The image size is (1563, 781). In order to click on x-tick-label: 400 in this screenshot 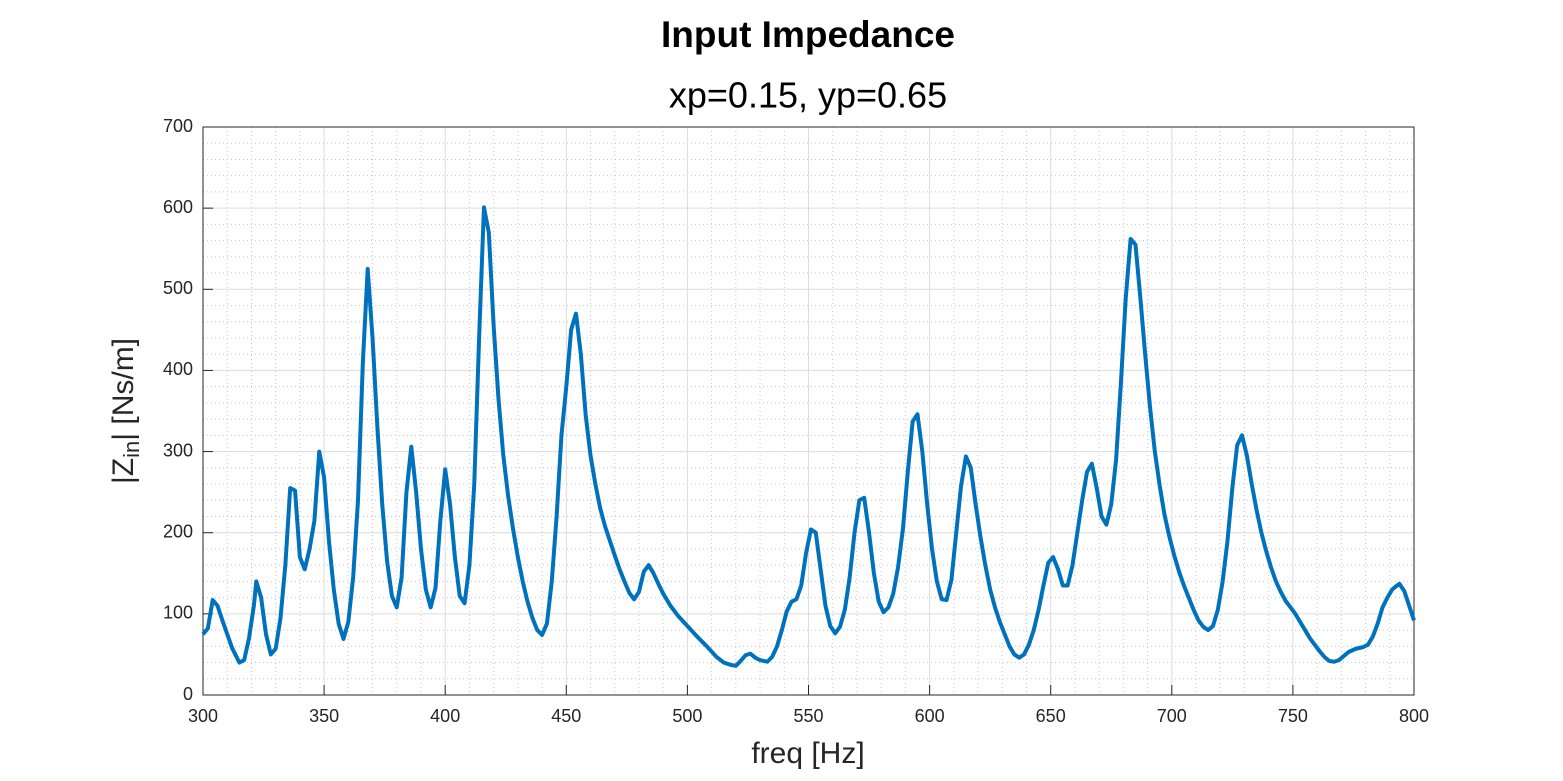, I will do `click(445, 716)`.